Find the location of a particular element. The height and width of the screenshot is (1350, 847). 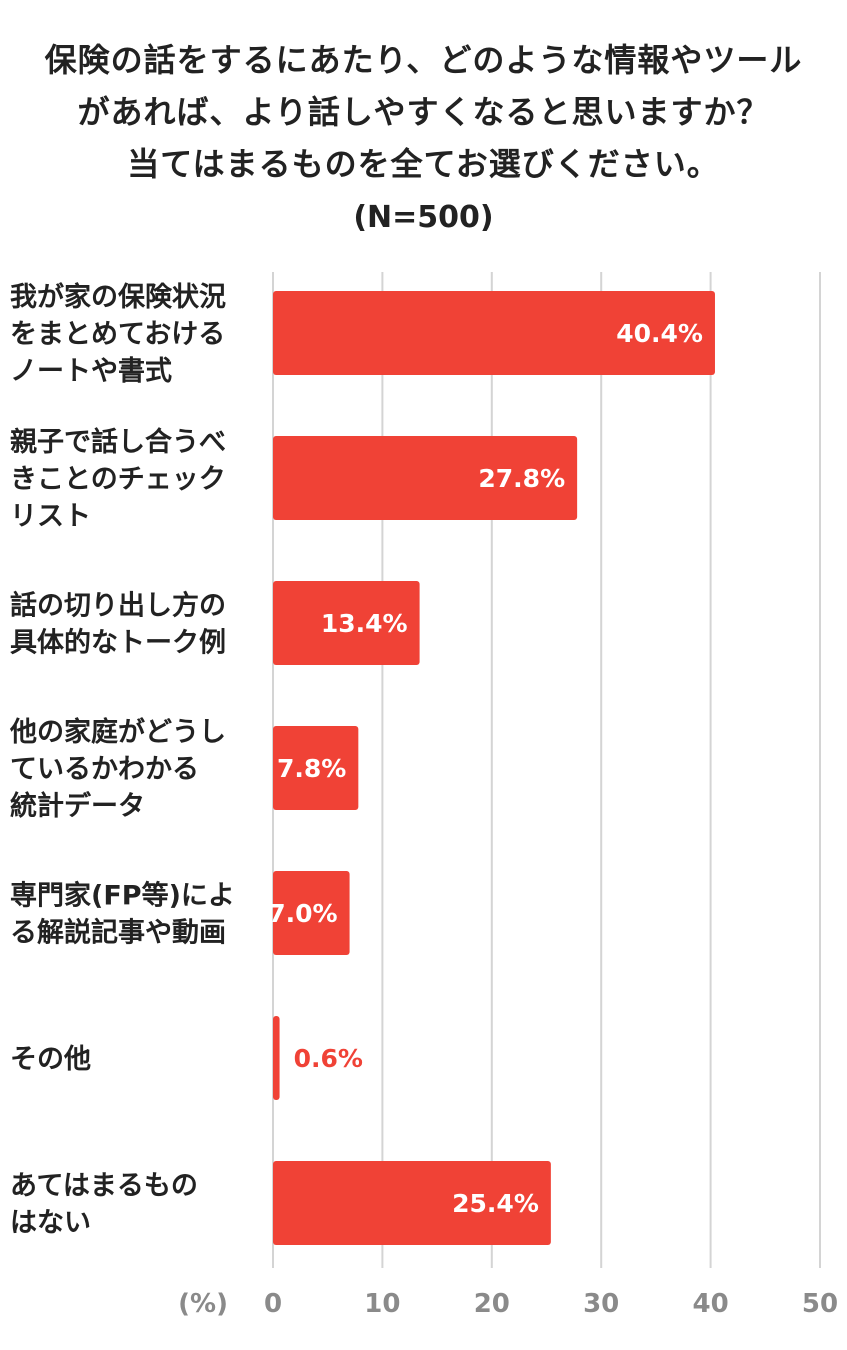

category-label-7-line-2: はない is located at coordinates (50, 1223).